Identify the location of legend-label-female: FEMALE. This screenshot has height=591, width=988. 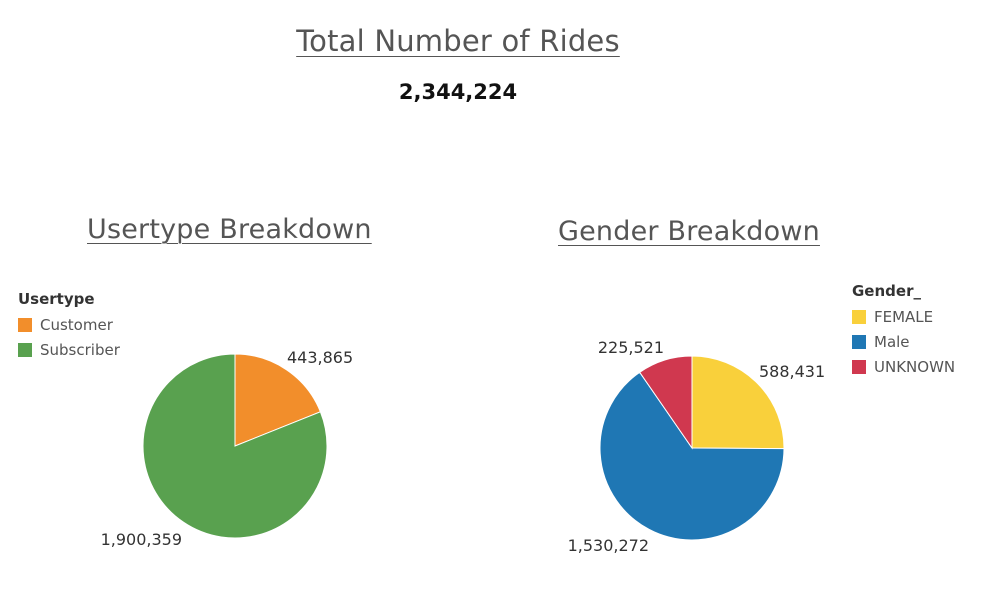
(904, 316).